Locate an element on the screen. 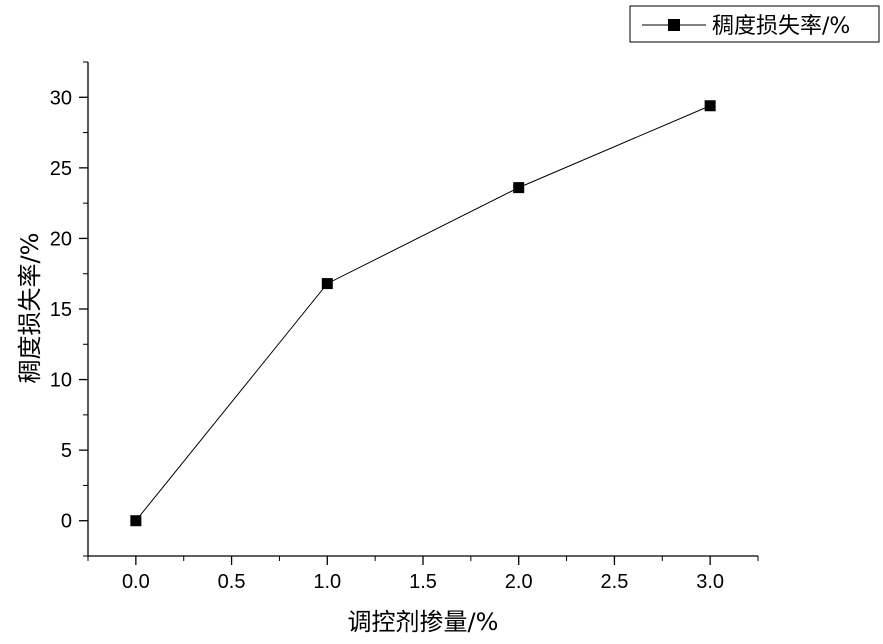 The height and width of the screenshot is (644, 883). x-tick-label: 1.0 is located at coordinates (327, 582).